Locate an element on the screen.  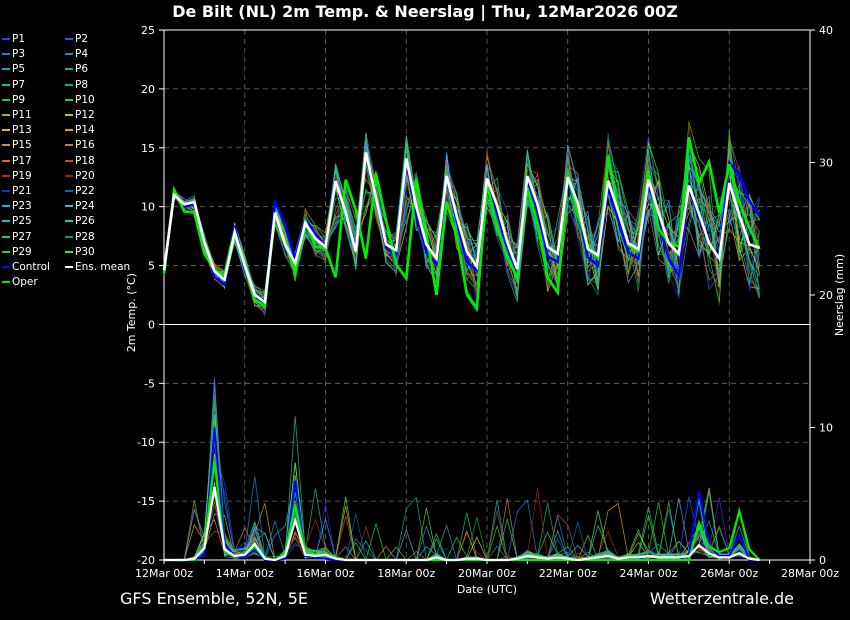
legend-item: P14 is located at coordinates (80, 130).